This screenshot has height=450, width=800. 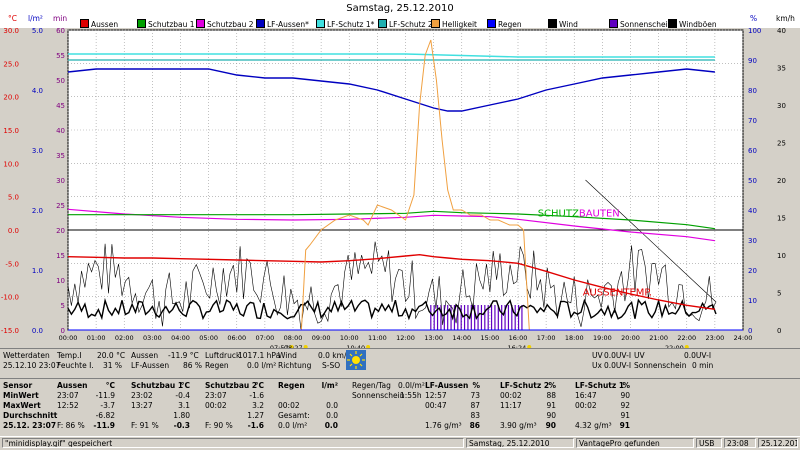 I want to click on rain-tick-3: 2.0, so click(x=37, y=211).